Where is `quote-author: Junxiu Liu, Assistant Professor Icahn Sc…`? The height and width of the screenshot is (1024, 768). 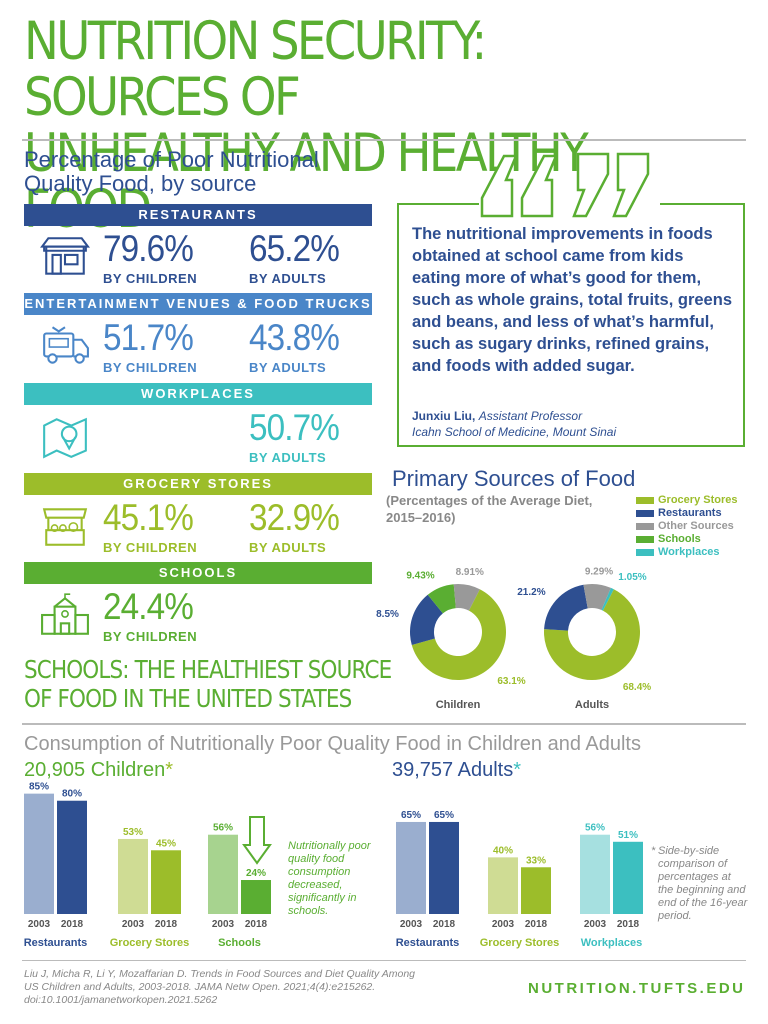 quote-author: Junxiu Liu, Assistant Professor Icahn Sc… is located at coordinates (514, 424).